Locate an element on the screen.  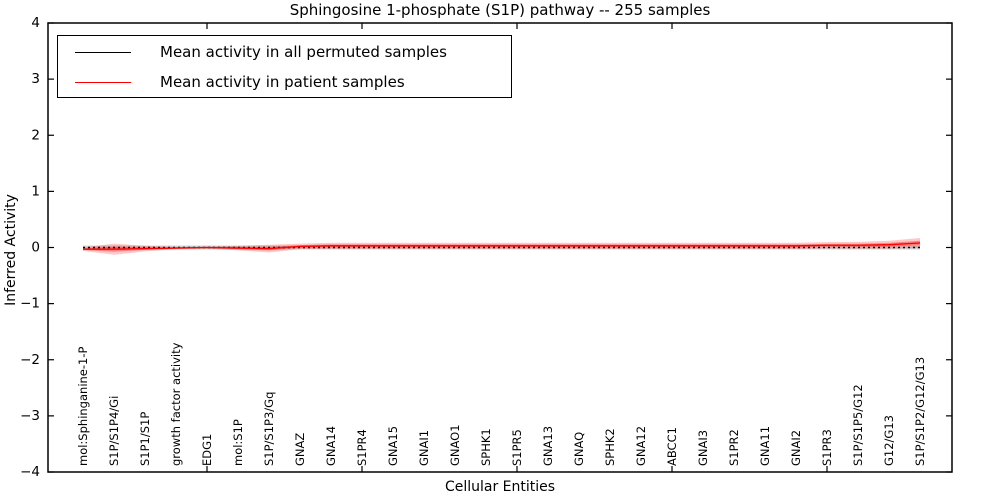
x-category-label: GNAO1 is located at coordinates (455, 445).